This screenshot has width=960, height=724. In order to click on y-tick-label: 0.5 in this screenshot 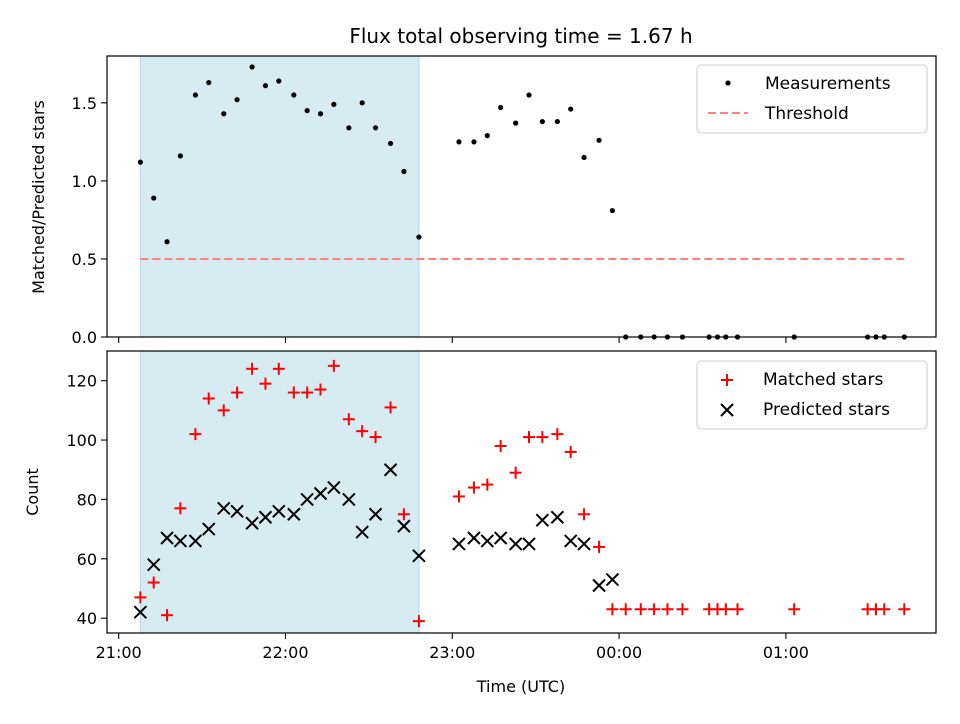, I will do `click(84, 259)`.